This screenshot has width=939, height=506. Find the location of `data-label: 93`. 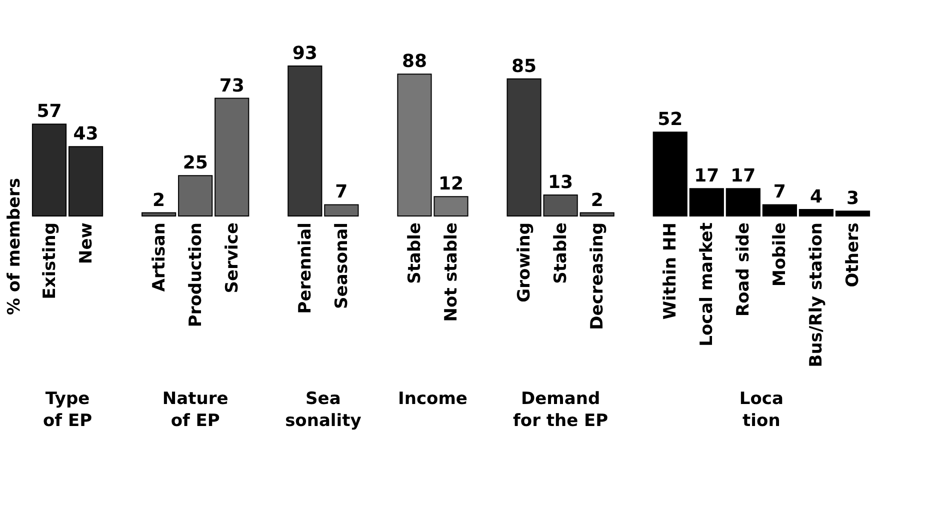

data-label: 93 is located at coordinates (305, 53).